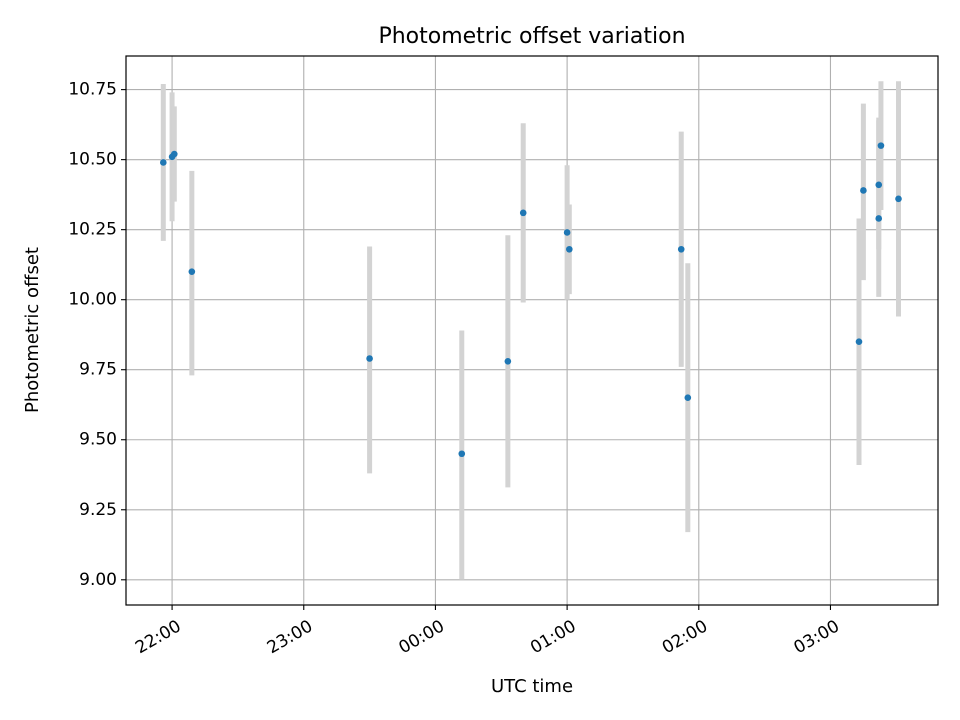 The width and height of the screenshot is (960, 720). What do you see at coordinates (97, 335) in the screenshot?
I see `y-axis-ticks: 9.00 9.25 9.50 9.75 10.00 10.25 10.50 10.75` at bounding box center [97, 335].